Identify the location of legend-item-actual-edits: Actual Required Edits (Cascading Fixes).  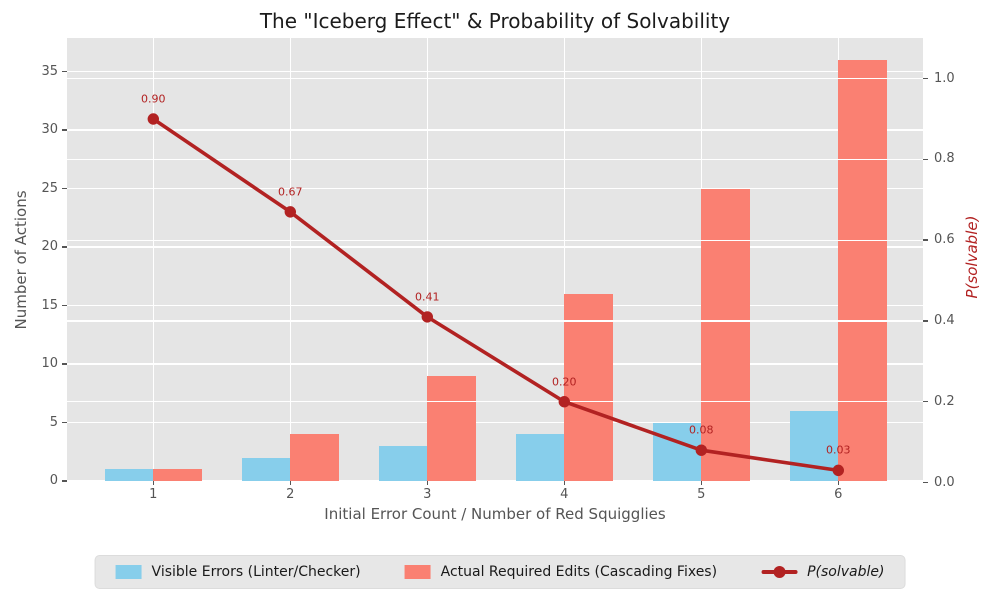
(561, 572).